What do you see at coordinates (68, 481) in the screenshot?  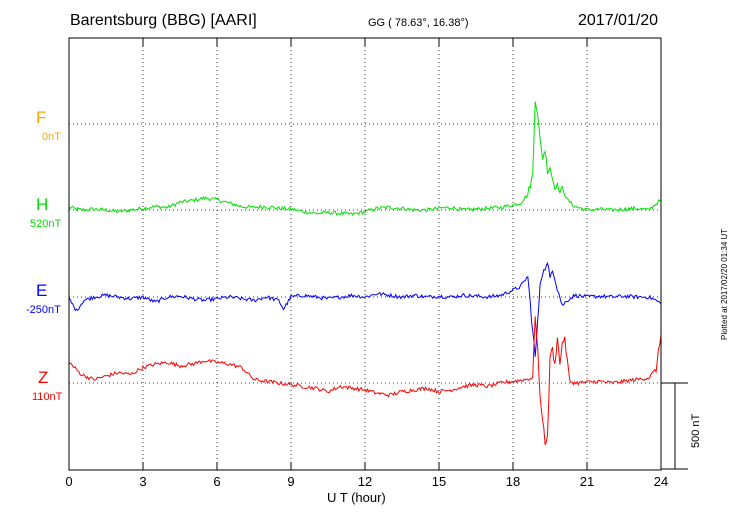 I see `x-tick-label-0: 0` at bounding box center [68, 481].